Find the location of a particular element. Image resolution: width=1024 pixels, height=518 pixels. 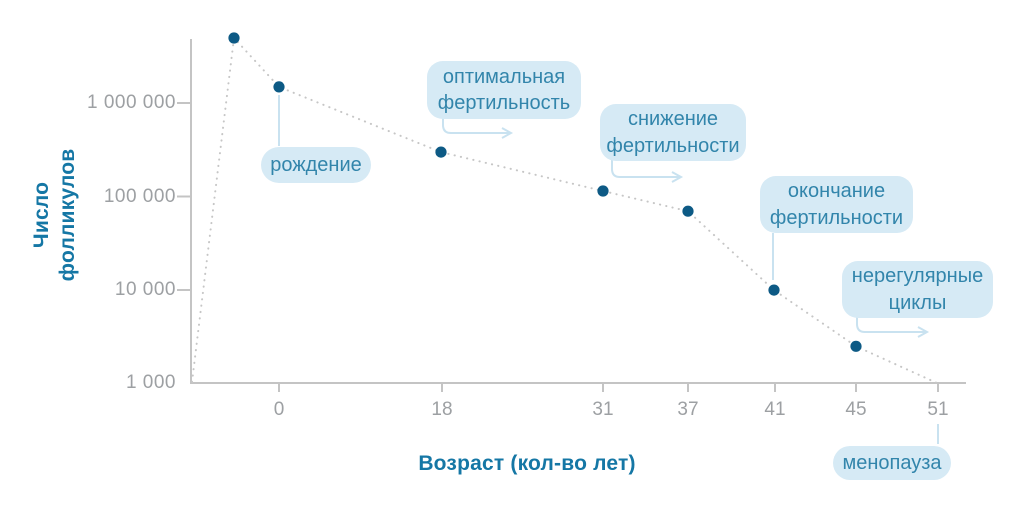

callout-declining-fertility: снижение фертильности is located at coordinates (673, 132).